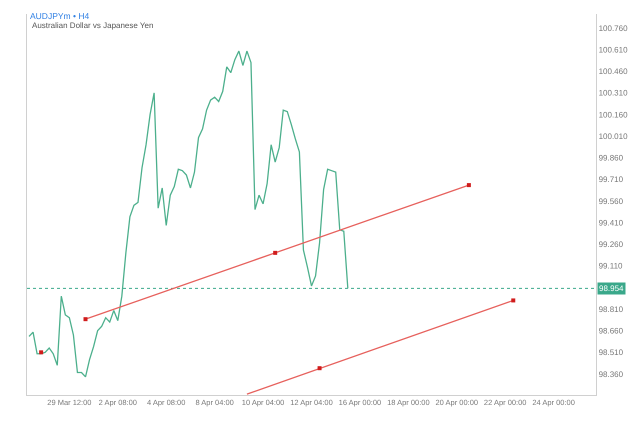 This screenshot has width=640, height=447. Describe the element at coordinates (611, 158) in the screenshot. I see `y-tick-label: 99.860` at that location.